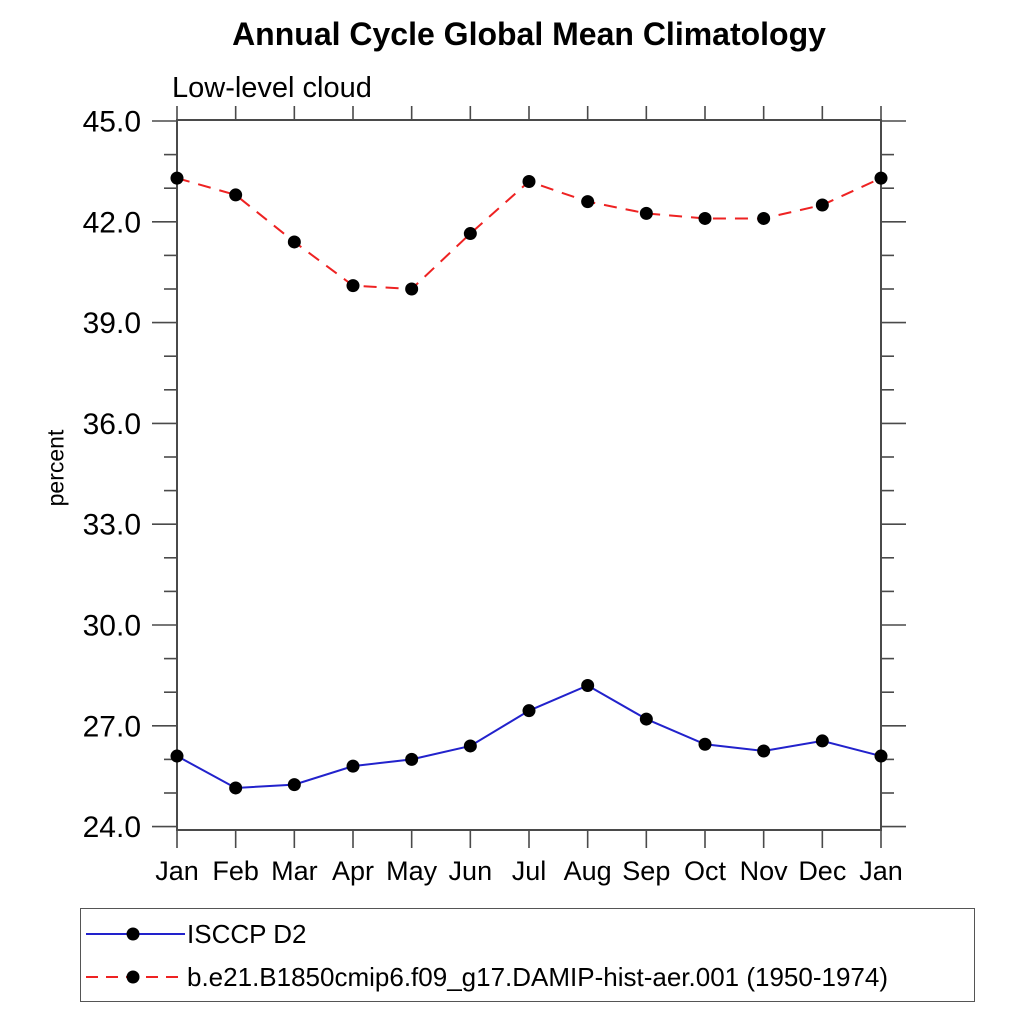 This screenshot has height=1024, width=1024. Describe the element at coordinates (112, 122) in the screenshot. I see `y-tick-label: 45.0` at that location.